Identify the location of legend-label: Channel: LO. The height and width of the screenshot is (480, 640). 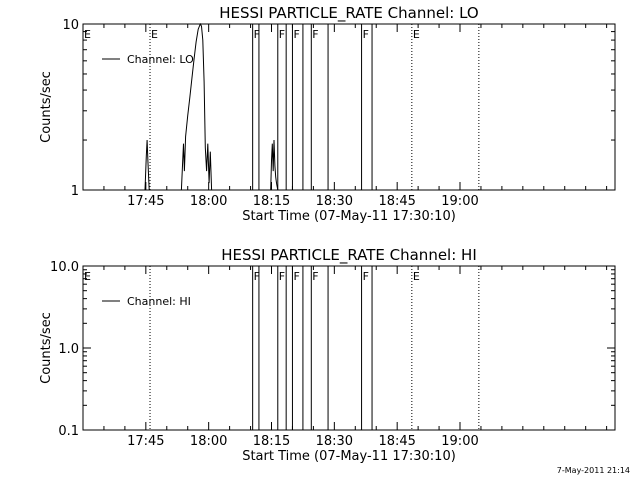
(160, 59).